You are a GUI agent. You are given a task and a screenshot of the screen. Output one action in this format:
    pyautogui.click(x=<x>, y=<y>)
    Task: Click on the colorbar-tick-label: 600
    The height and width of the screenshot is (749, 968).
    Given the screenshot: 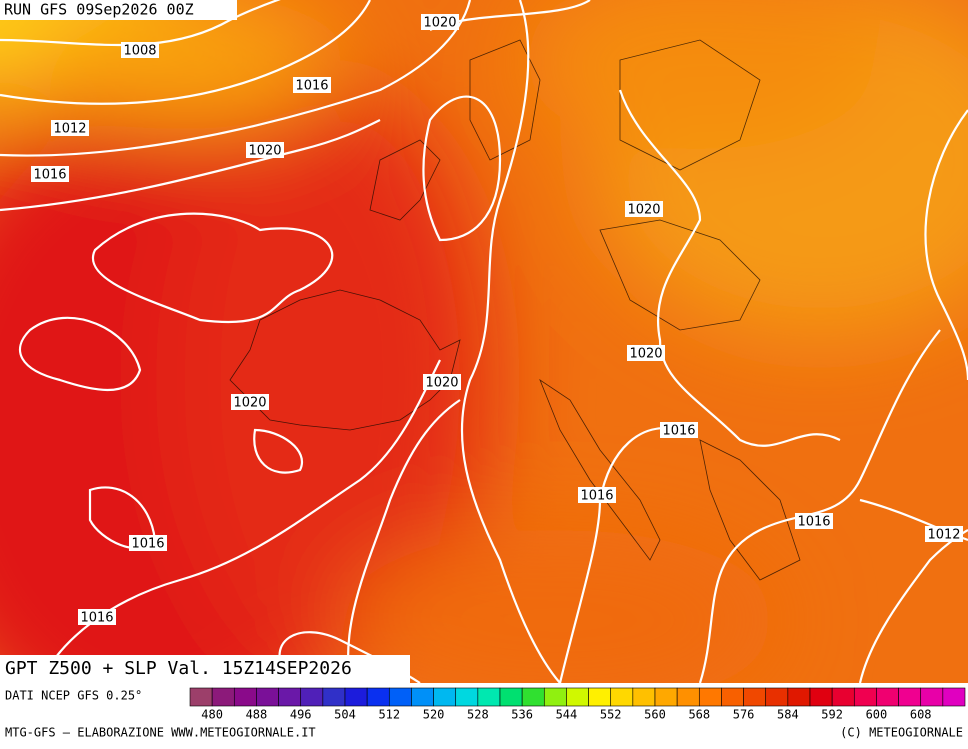 What is the action you would take?
    pyautogui.click(x=877, y=715)
    